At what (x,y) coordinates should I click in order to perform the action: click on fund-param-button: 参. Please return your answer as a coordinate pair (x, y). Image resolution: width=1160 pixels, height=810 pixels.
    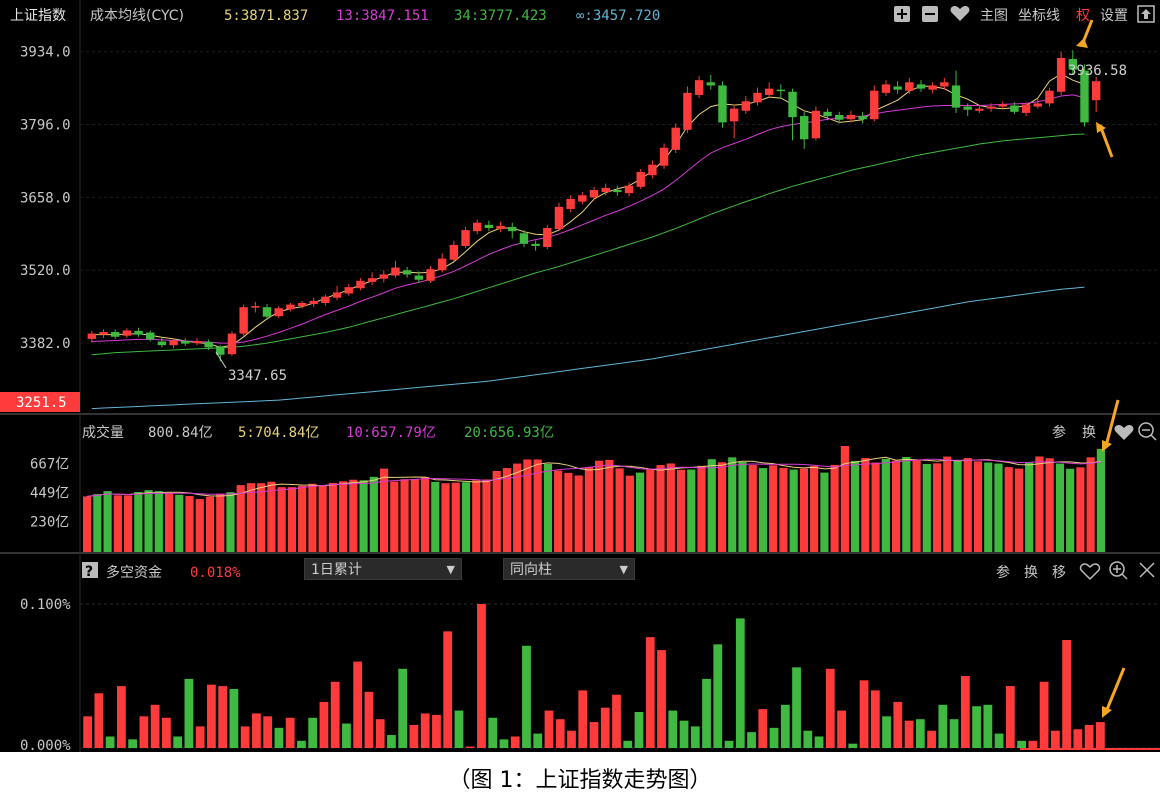
    Looking at the image, I should click on (1003, 572).